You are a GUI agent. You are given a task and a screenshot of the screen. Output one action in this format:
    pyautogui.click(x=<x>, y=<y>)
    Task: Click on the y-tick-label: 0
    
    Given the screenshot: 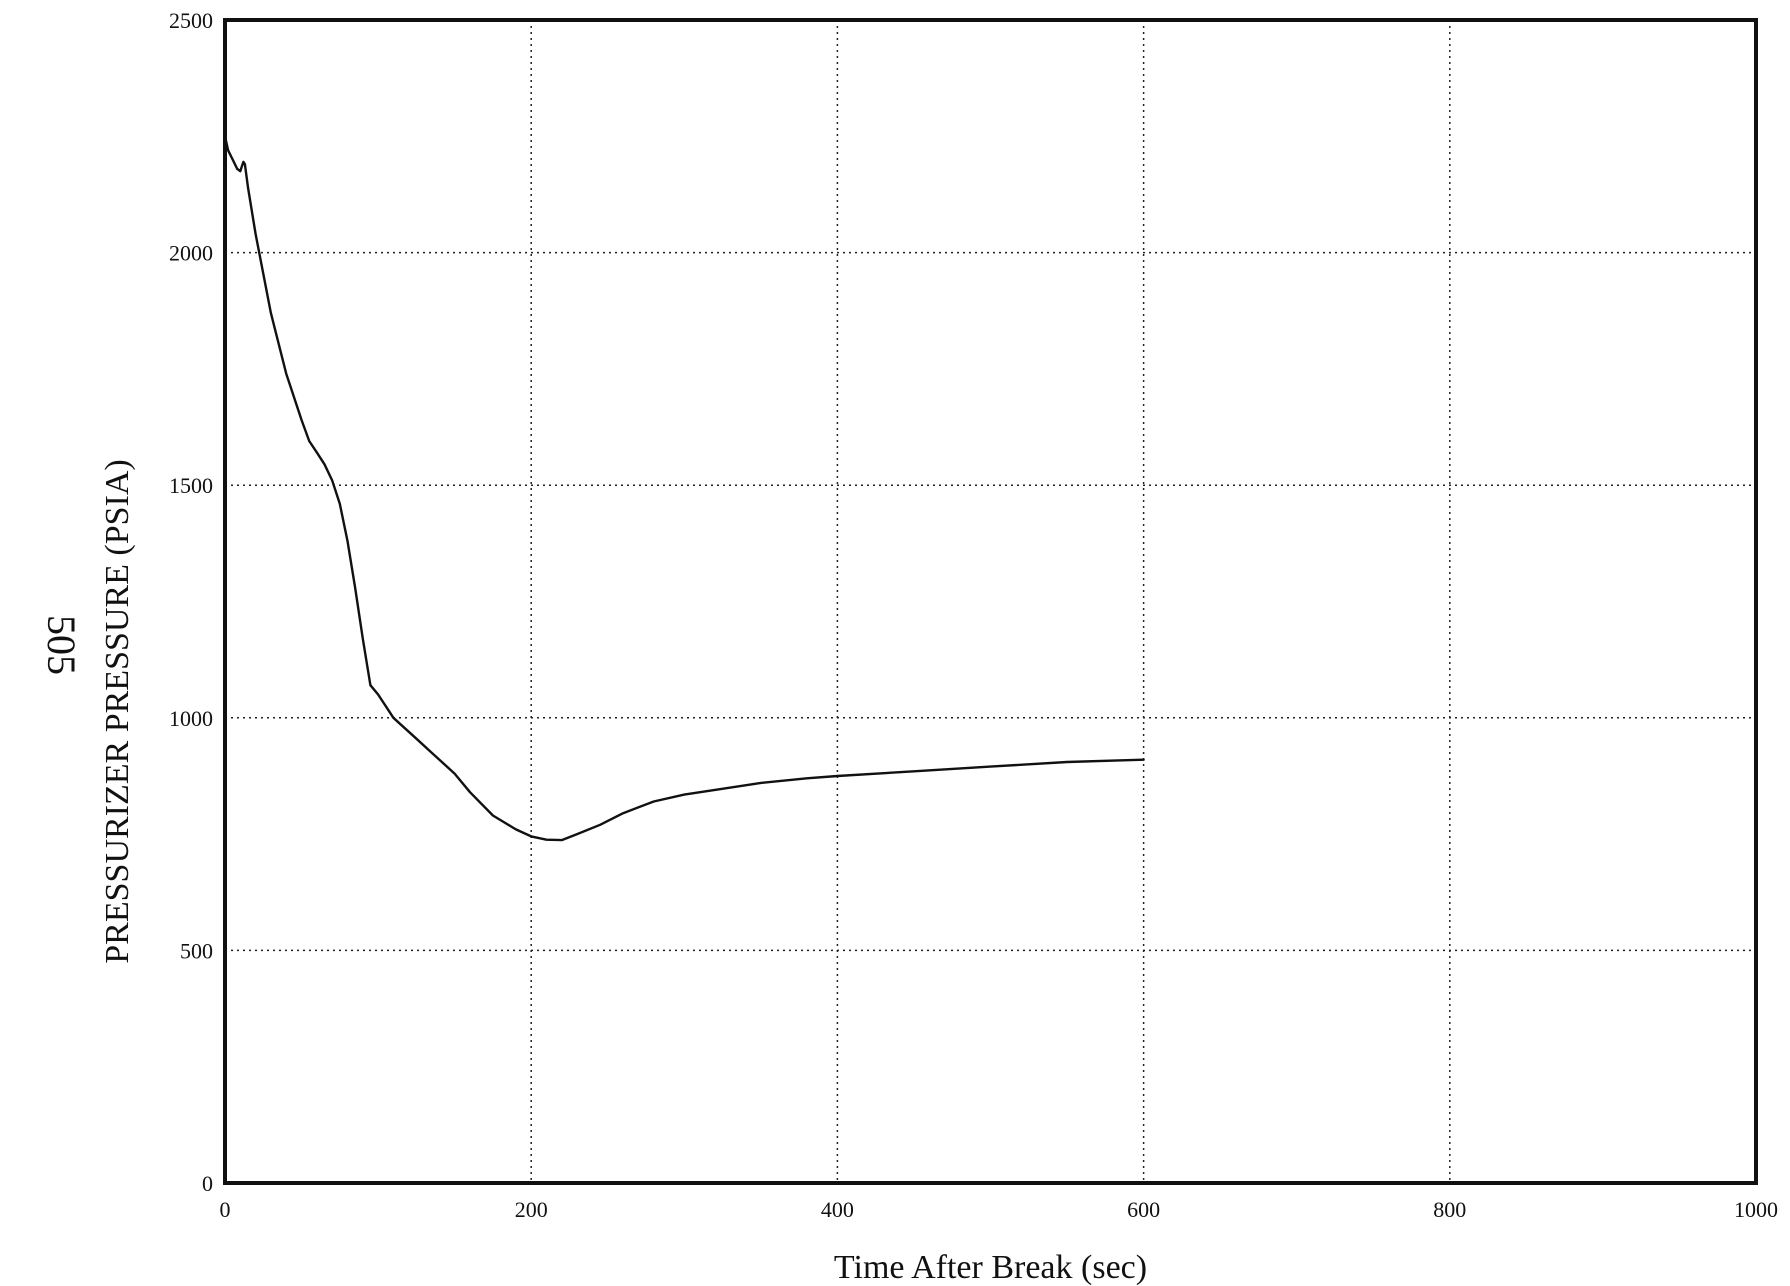 What is the action you would take?
    pyautogui.click(x=207, y=1183)
    